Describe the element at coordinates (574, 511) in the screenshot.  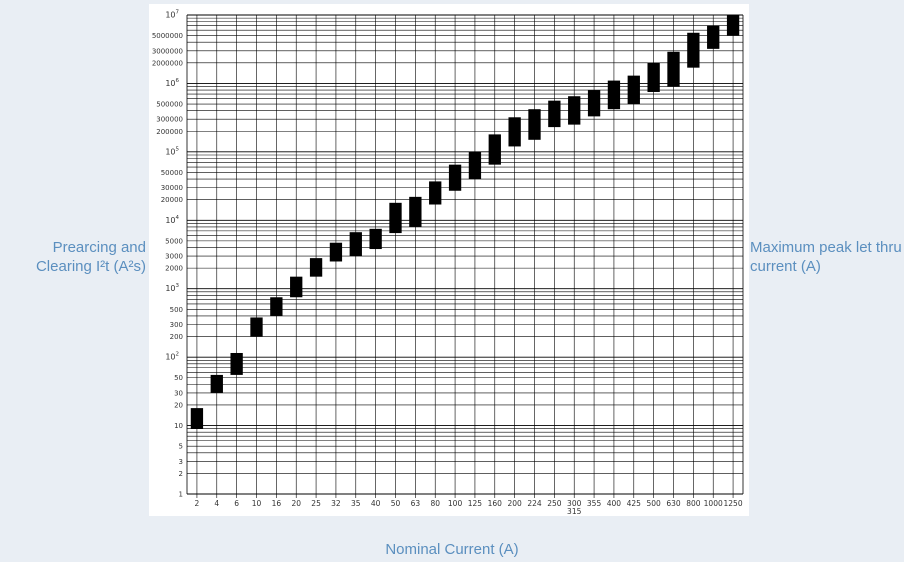
I see `x-tick-sublabel: 315` at that location.